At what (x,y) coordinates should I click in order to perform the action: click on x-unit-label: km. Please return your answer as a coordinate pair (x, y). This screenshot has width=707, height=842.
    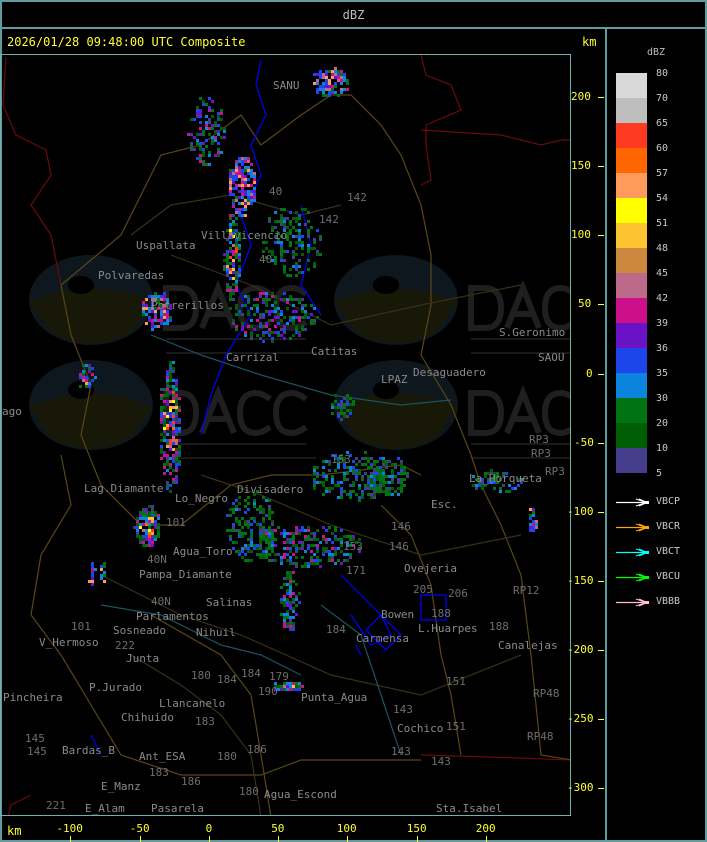
    Looking at the image, I should click on (14, 831).